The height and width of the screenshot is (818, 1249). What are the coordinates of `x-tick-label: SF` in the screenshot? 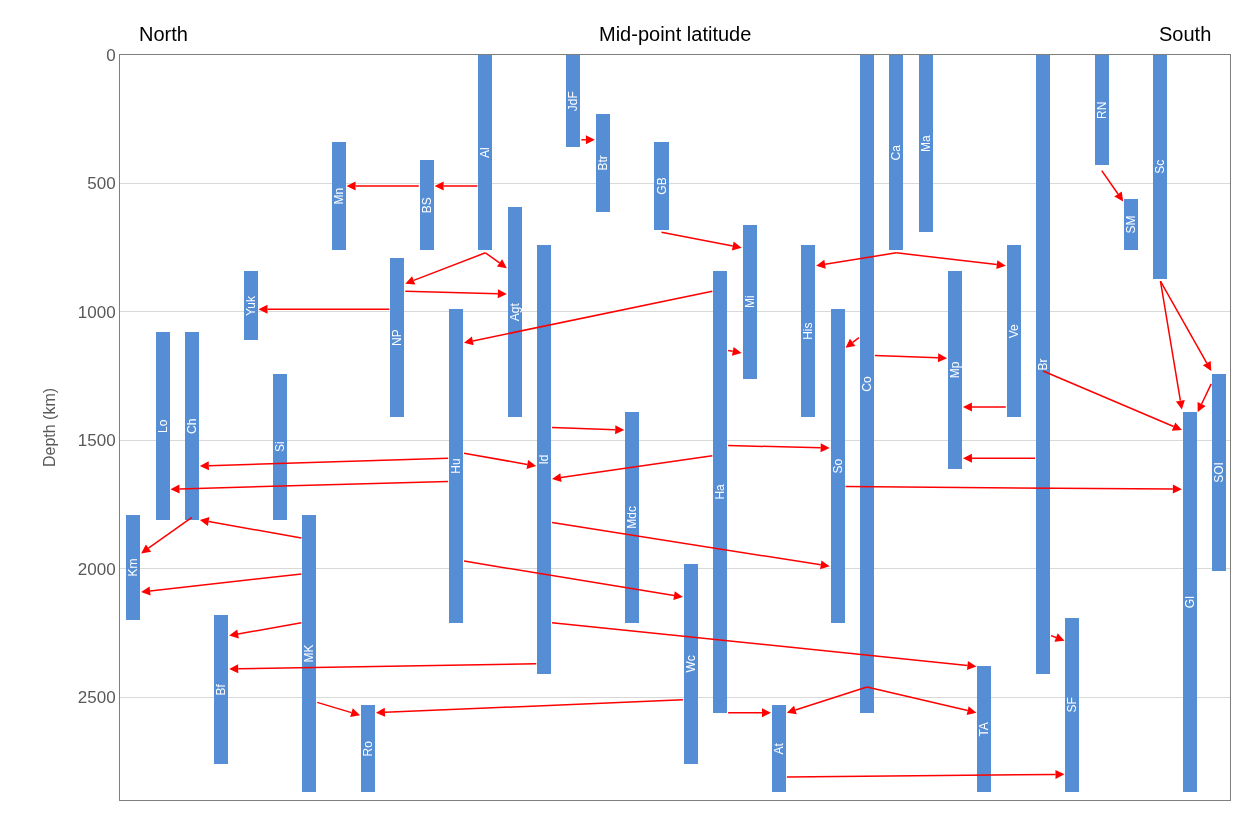 It's located at (1072, 705).